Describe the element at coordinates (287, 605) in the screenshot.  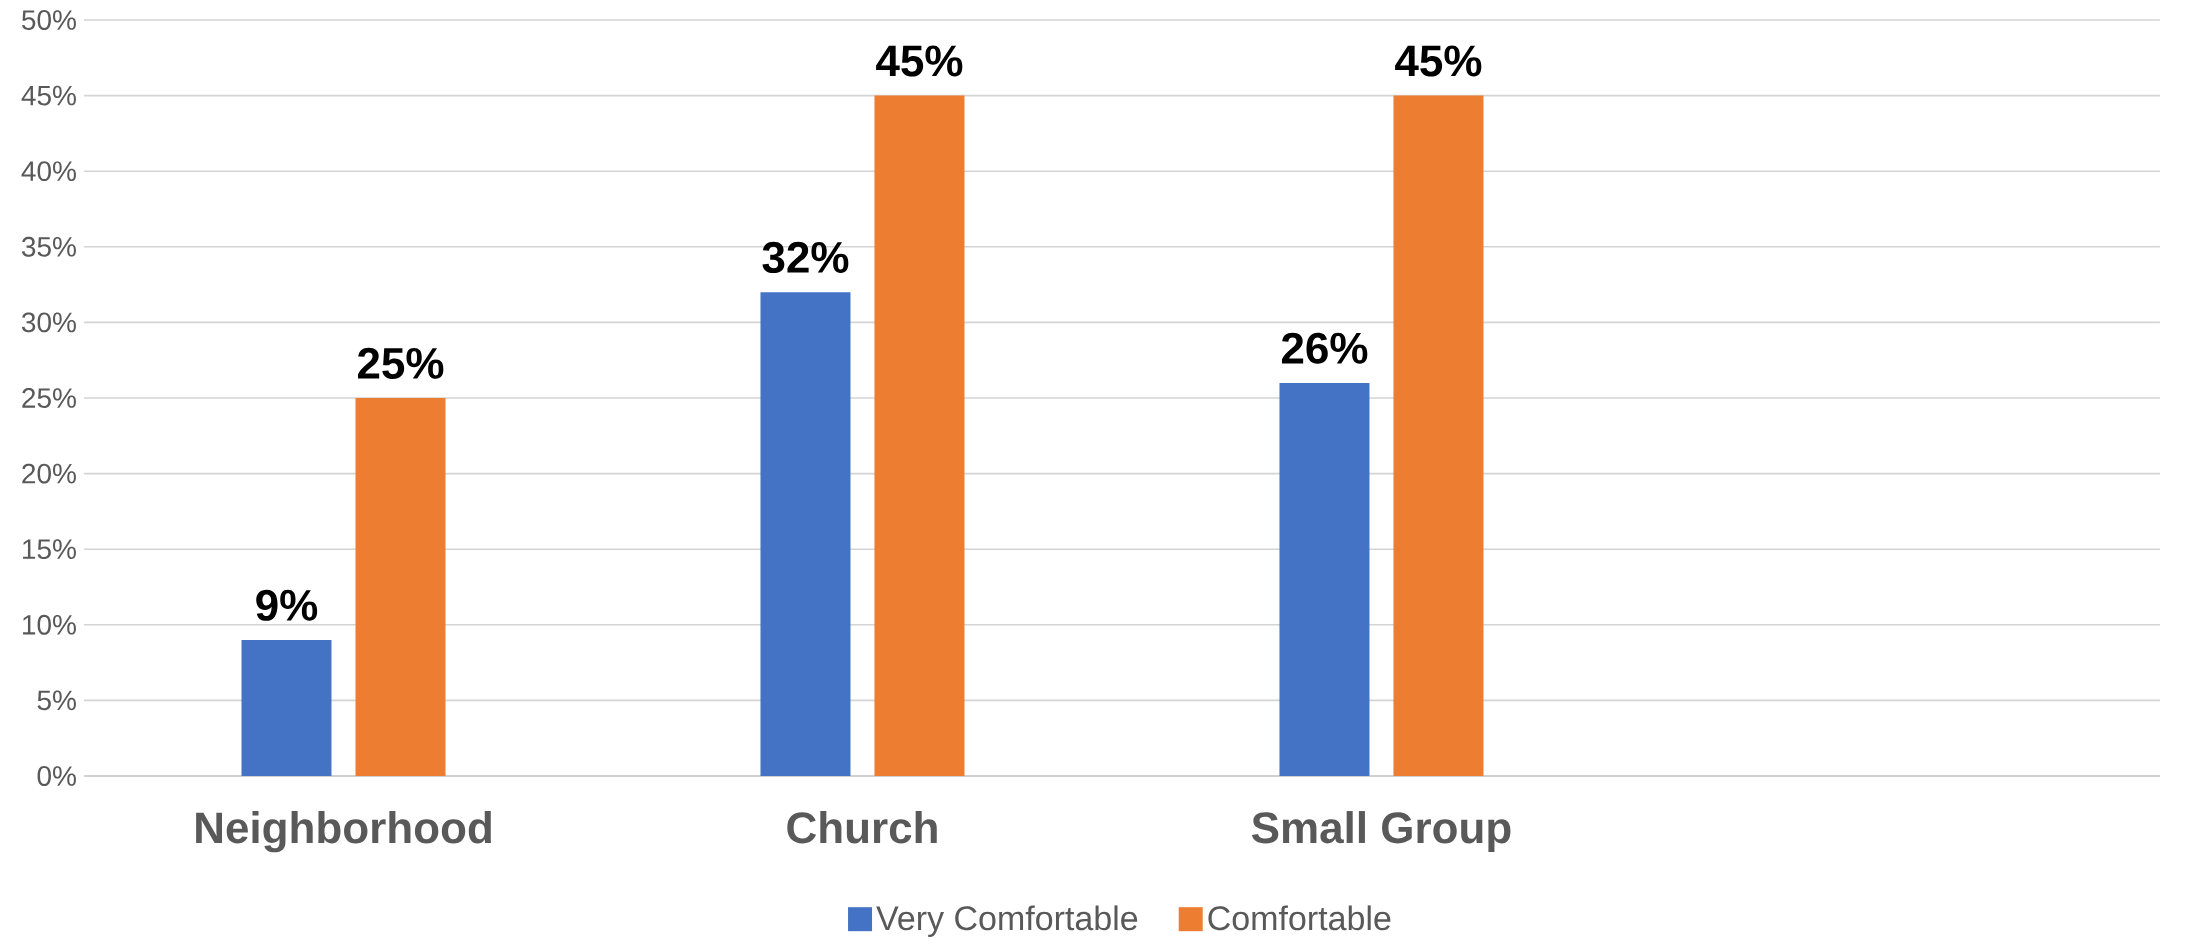
I see `data-label: 9%` at that location.